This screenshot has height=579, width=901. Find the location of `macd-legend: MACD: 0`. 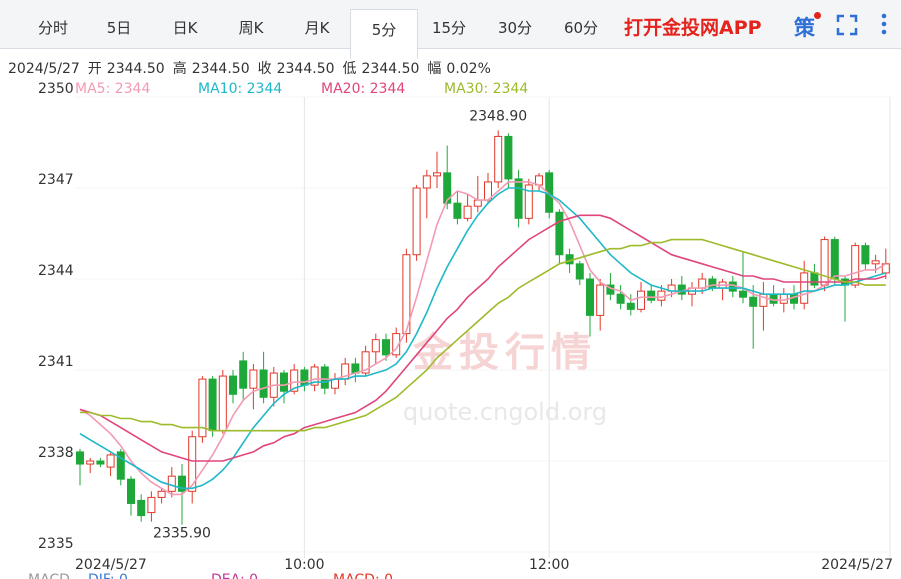

macd-legend: MACD: 0 is located at coordinates (363, 575).